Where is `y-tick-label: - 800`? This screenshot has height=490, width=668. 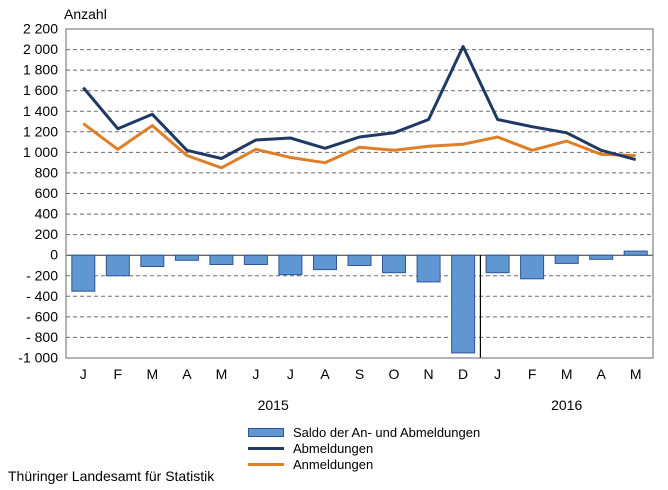 y-tick-label: - 800 is located at coordinates (42, 337).